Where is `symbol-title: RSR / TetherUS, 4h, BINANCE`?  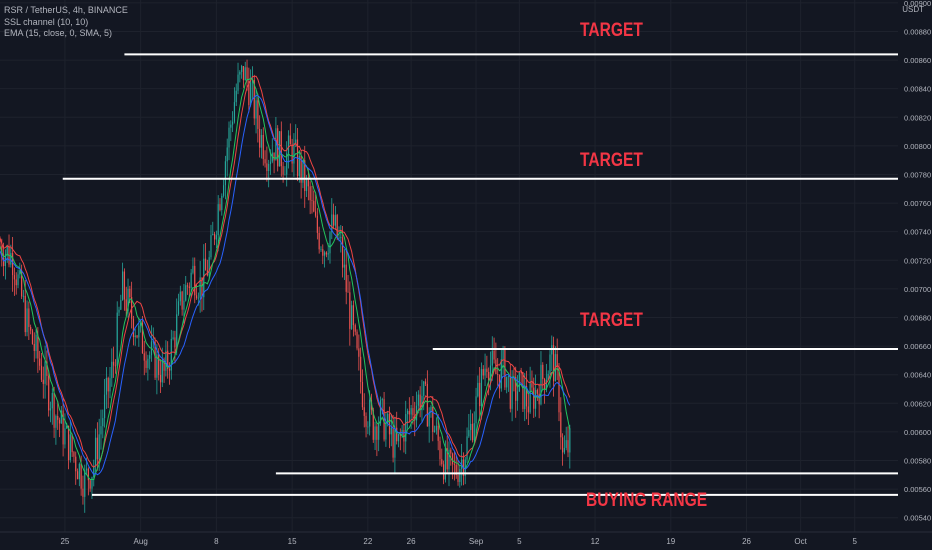 symbol-title: RSR / TetherUS, 4h, BINANCE is located at coordinates (66, 10).